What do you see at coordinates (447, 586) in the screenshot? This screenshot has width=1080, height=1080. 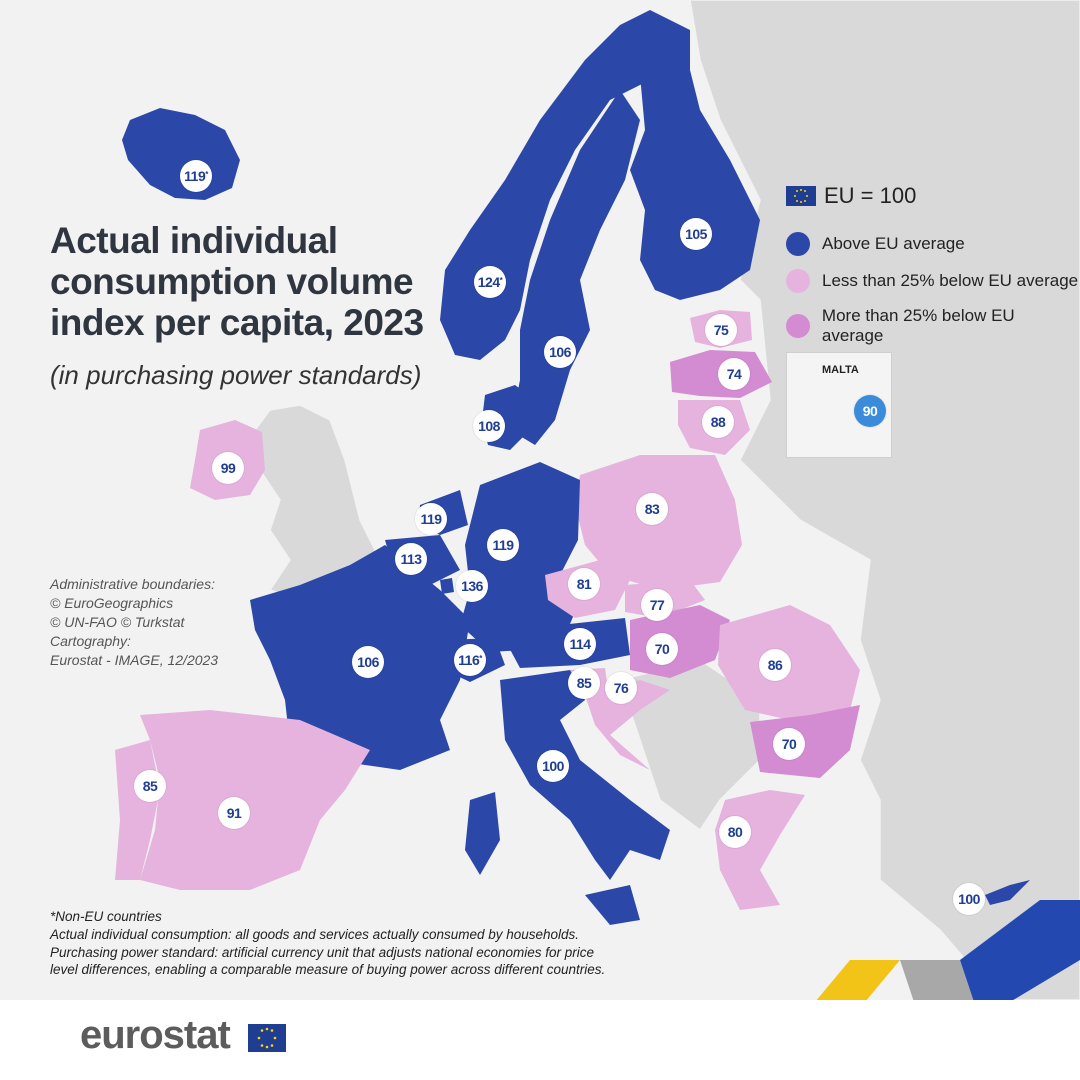 I see `luxembourg-shape` at bounding box center [447, 586].